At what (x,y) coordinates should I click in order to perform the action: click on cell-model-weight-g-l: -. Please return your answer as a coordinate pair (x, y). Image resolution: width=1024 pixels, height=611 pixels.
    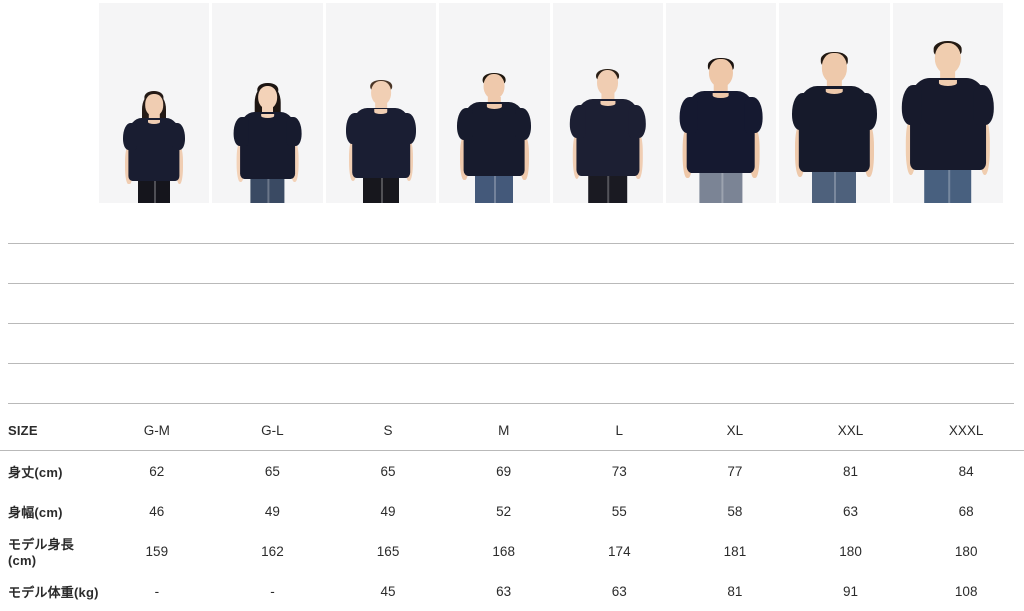
    Looking at the image, I should click on (272, 591).